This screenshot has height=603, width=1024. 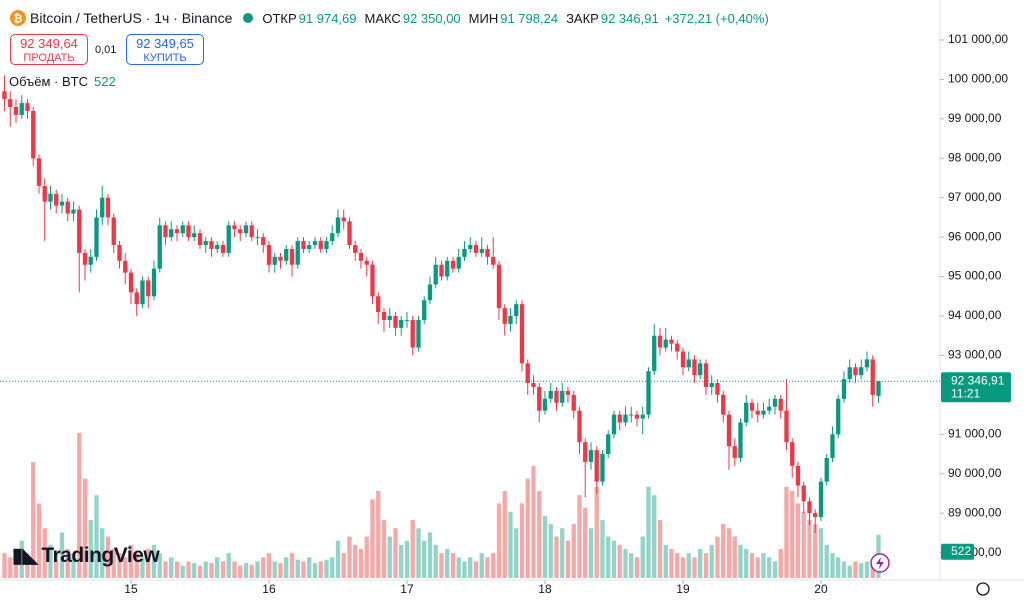 What do you see at coordinates (965, 393) in the screenshot?
I see `countdown-label: 11:21` at bounding box center [965, 393].